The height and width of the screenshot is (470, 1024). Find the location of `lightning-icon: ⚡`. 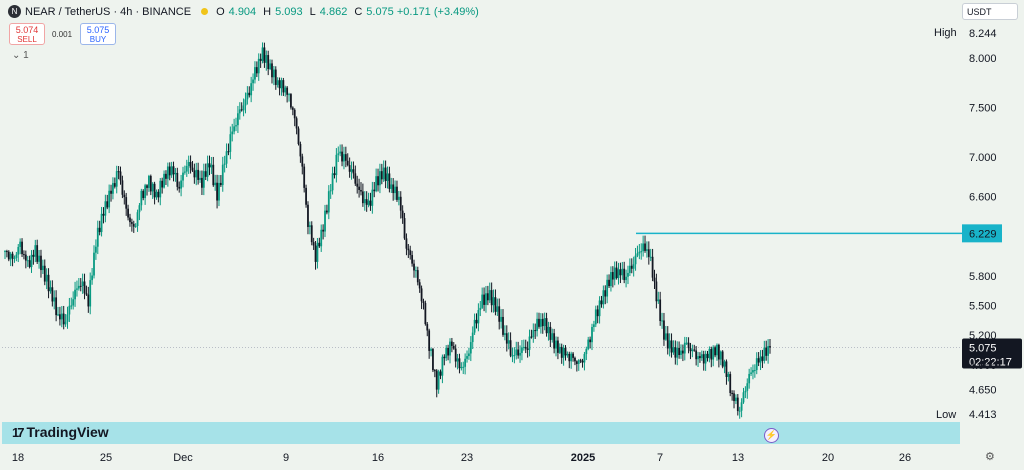

lightning-icon: ⚡ is located at coordinates (771, 435).